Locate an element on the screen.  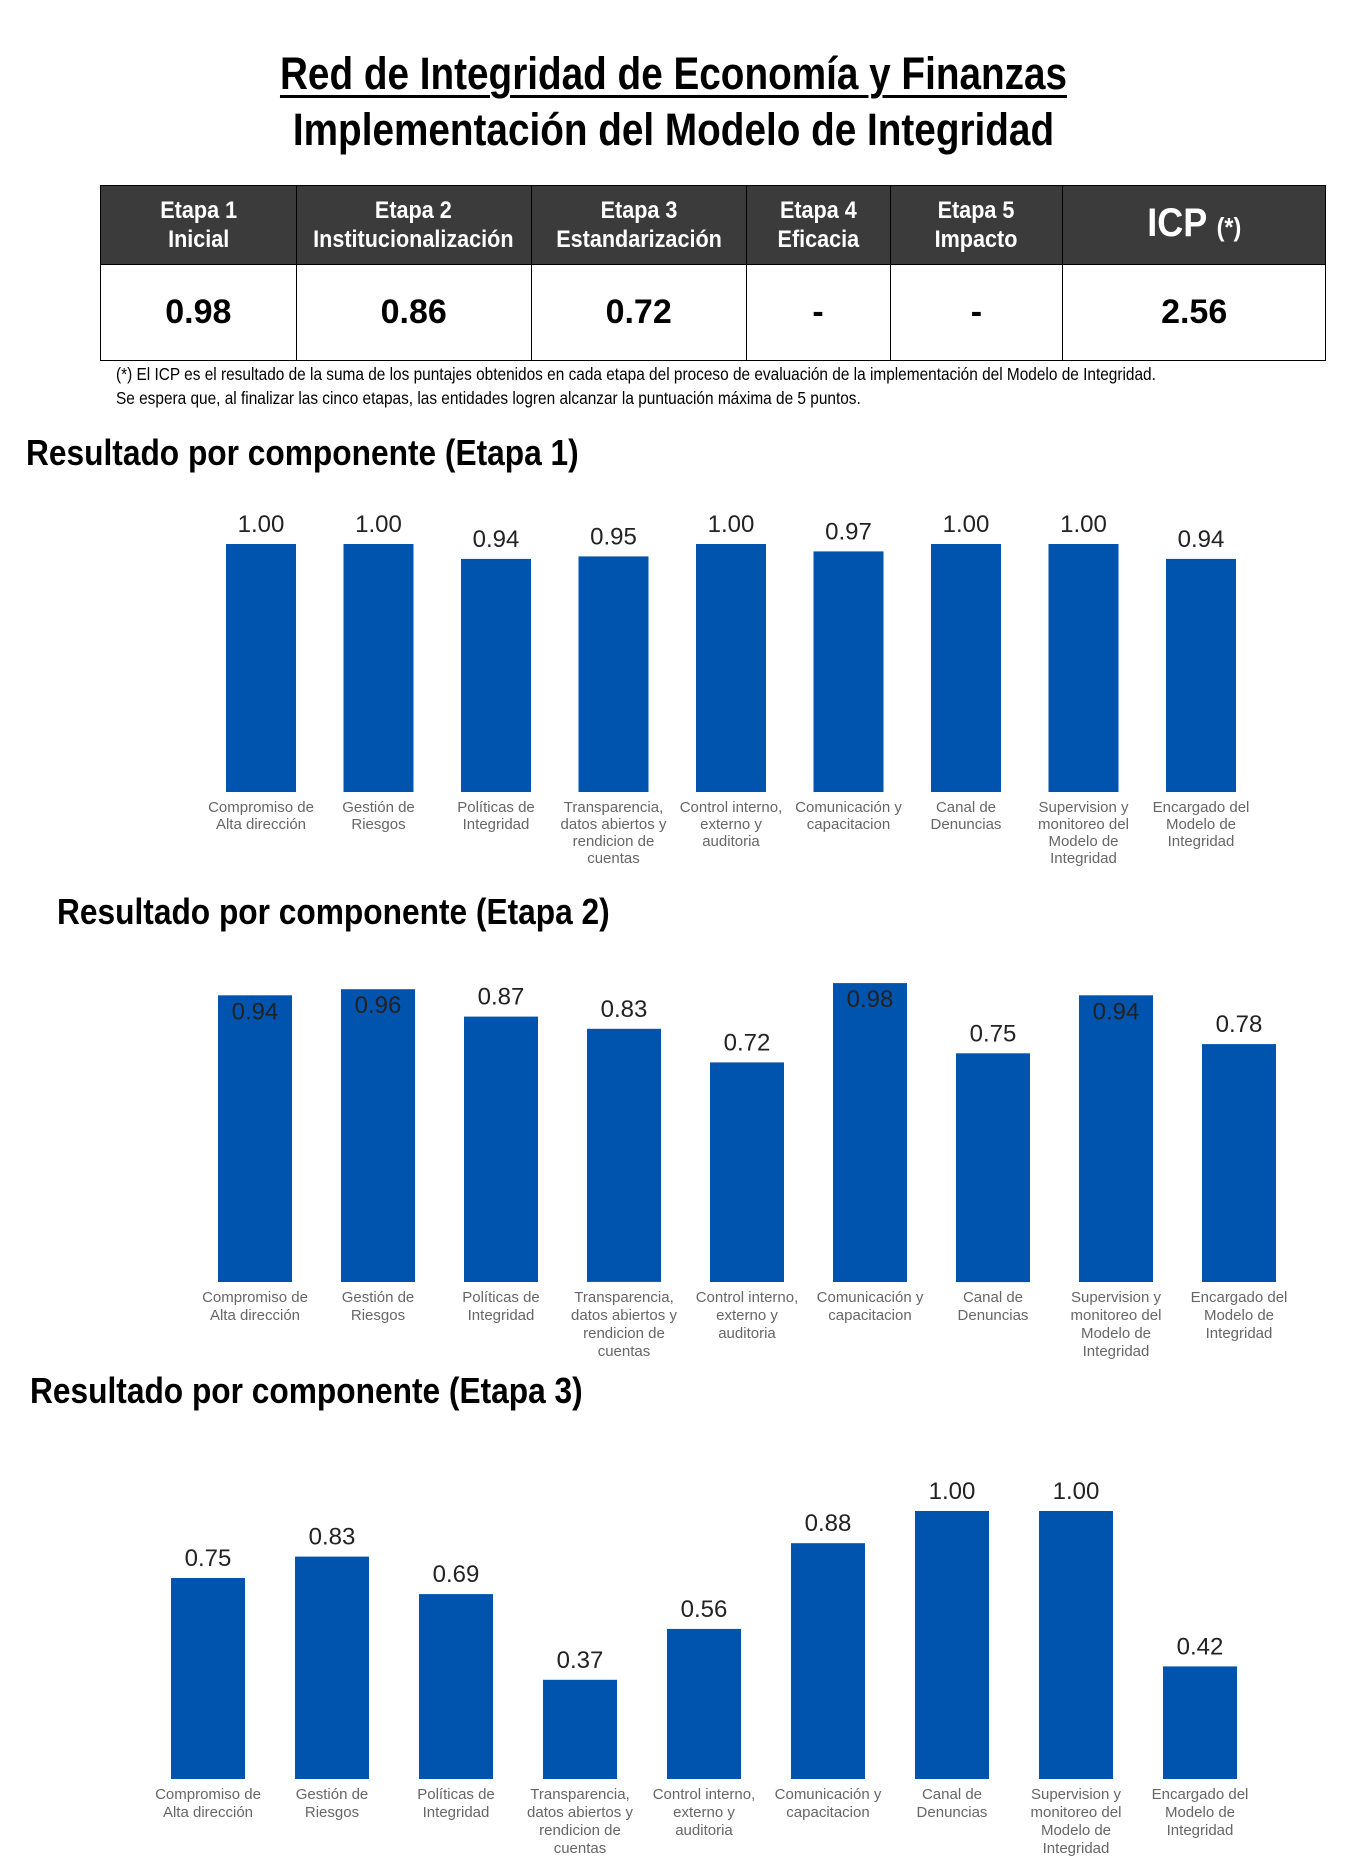
value-label-2-6: 0.98 is located at coordinates (870, 999).